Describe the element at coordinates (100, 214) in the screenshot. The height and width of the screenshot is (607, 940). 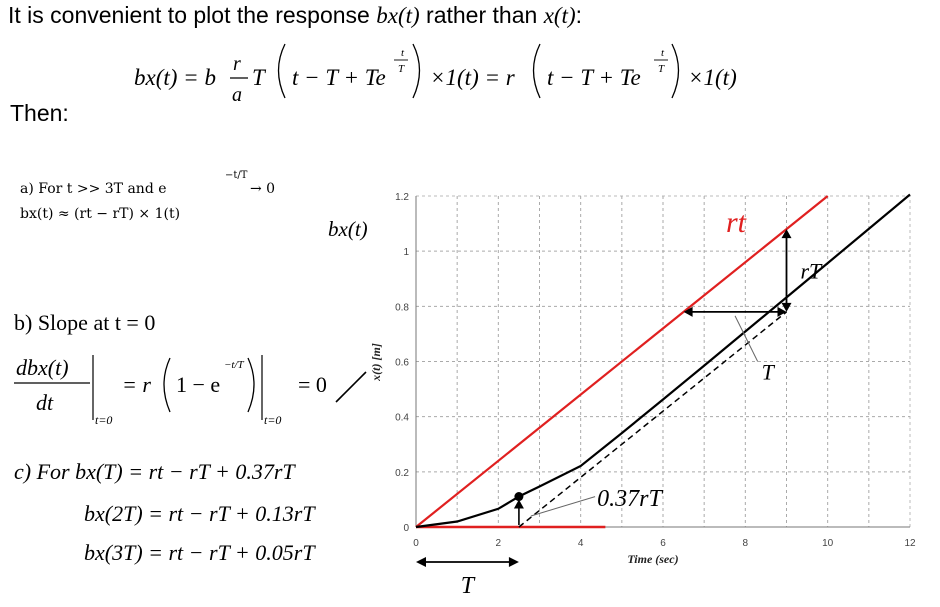
I see `note-a-line2: bx(t) ≈ (rt − rT) × 1(t)` at that location.